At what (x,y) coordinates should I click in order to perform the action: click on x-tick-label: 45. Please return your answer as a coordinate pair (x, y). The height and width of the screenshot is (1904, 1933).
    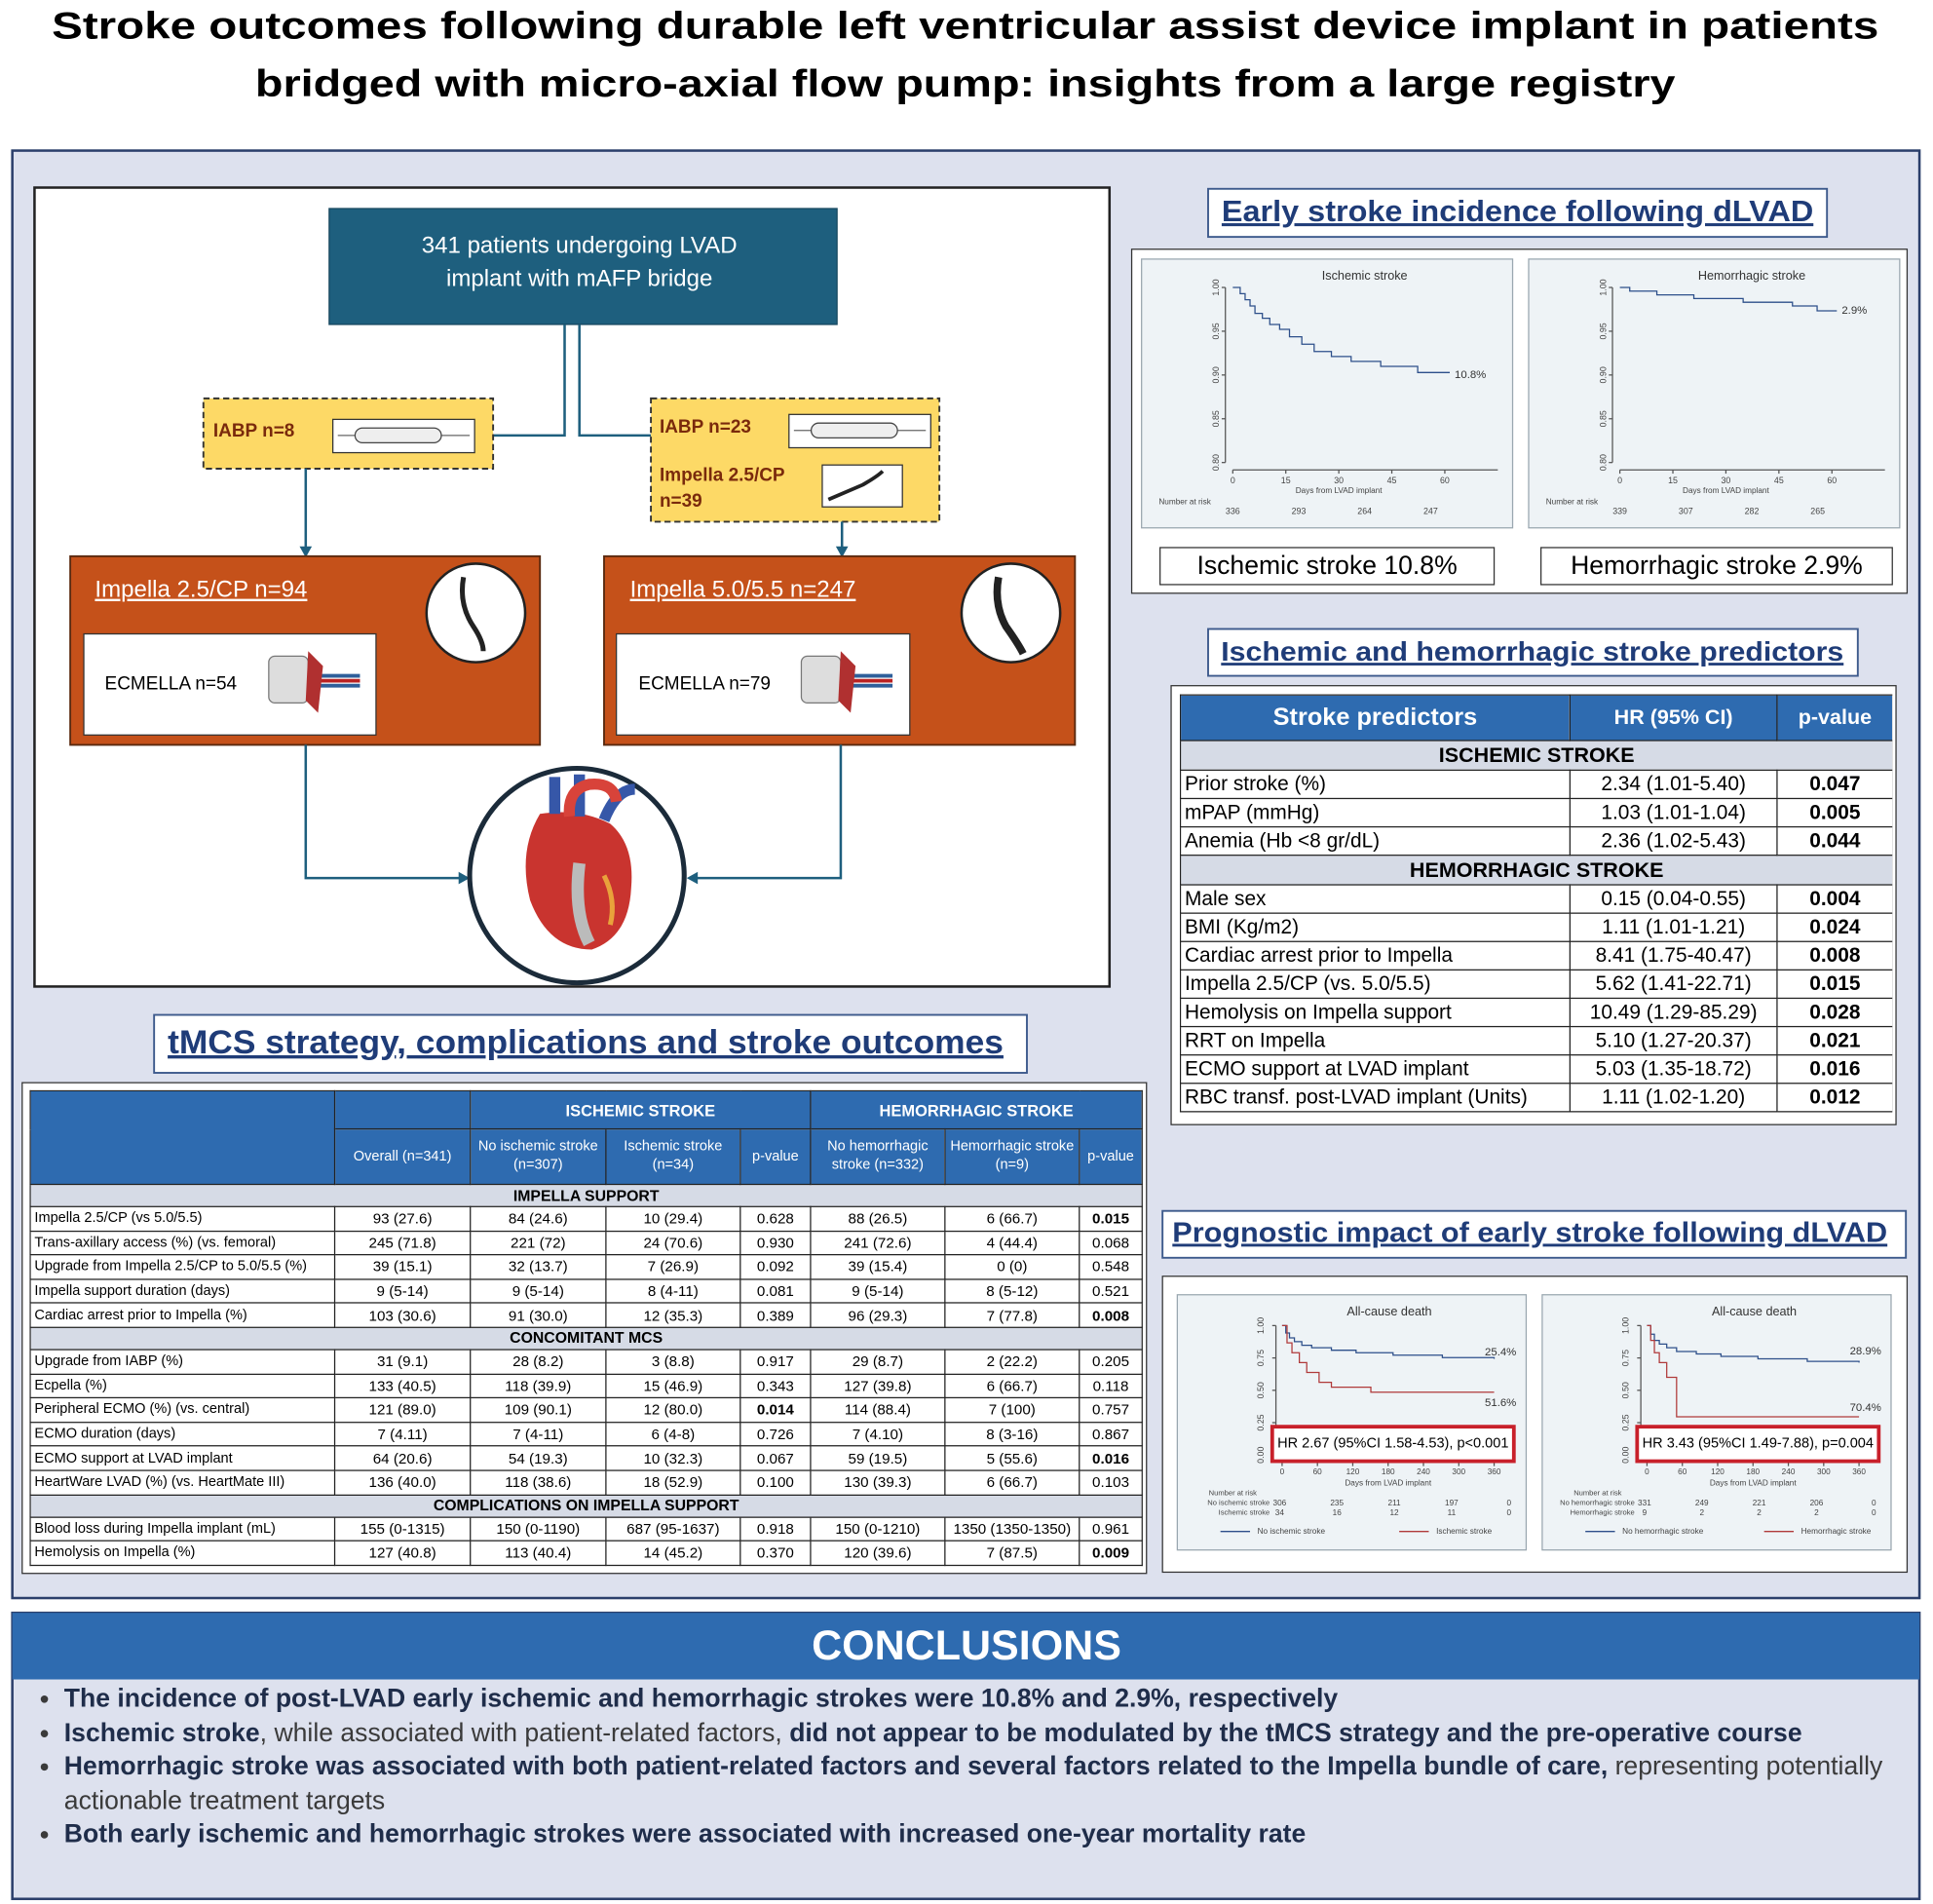
    Looking at the image, I should click on (1392, 480).